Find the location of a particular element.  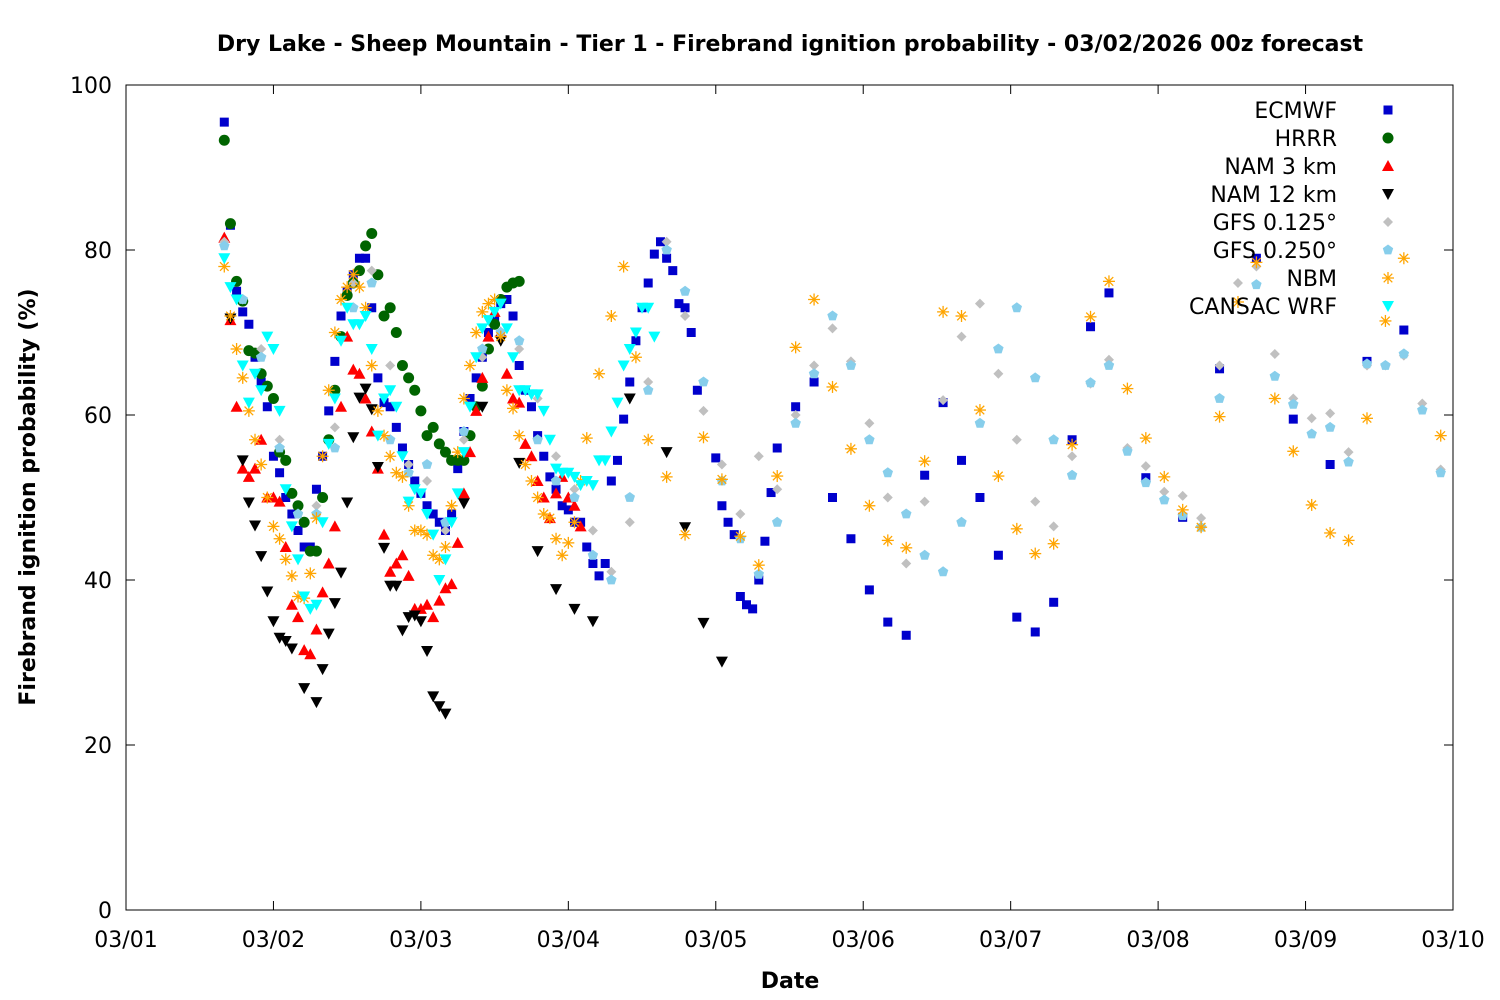

y-tick-label: 100 is located at coordinates (91, 86).